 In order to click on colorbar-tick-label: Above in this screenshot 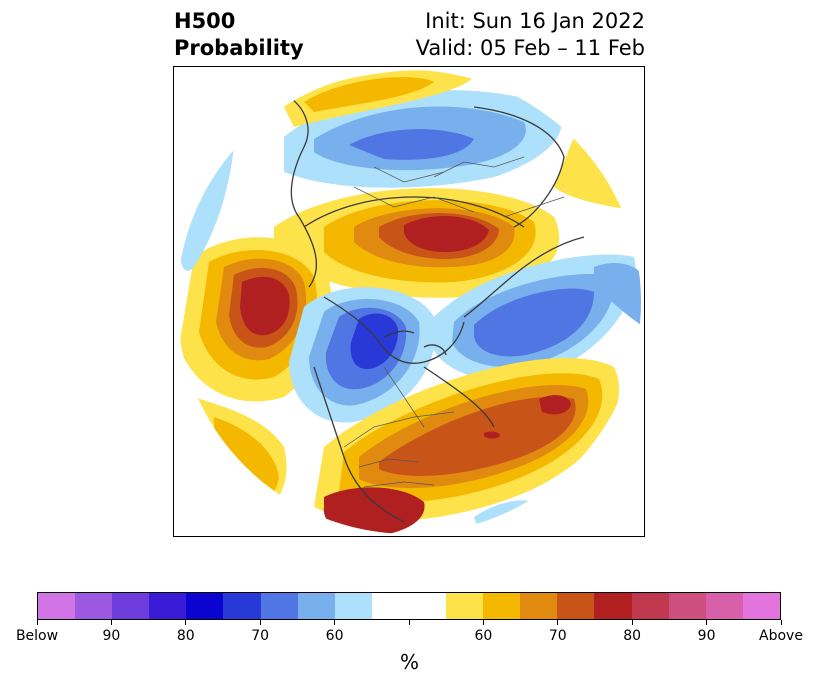, I will do `click(781, 636)`.